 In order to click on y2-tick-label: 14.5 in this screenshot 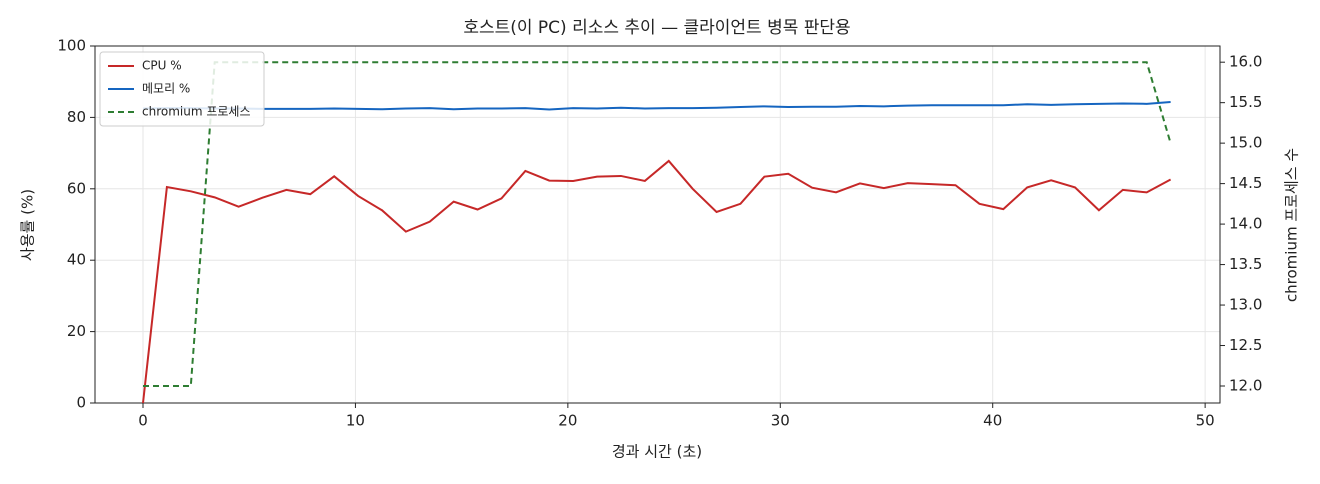, I will do `click(1245, 183)`.